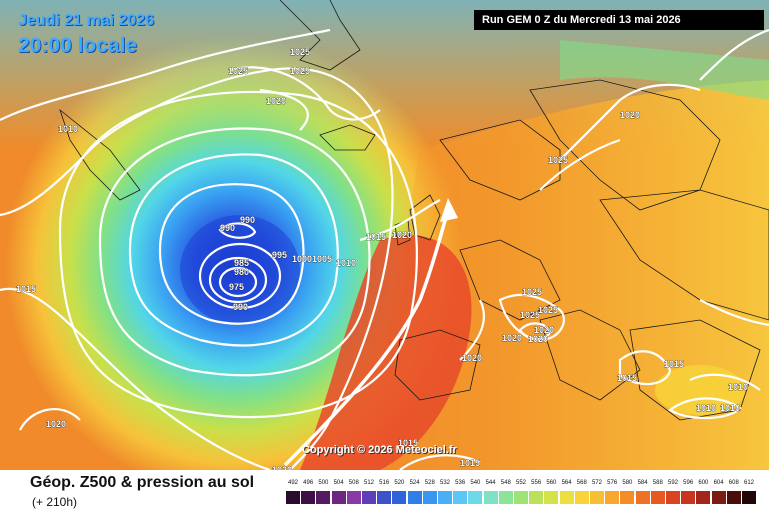  Describe the element at coordinates (399, 483) in the screenshot. I see `legend-value: 520` at that location.